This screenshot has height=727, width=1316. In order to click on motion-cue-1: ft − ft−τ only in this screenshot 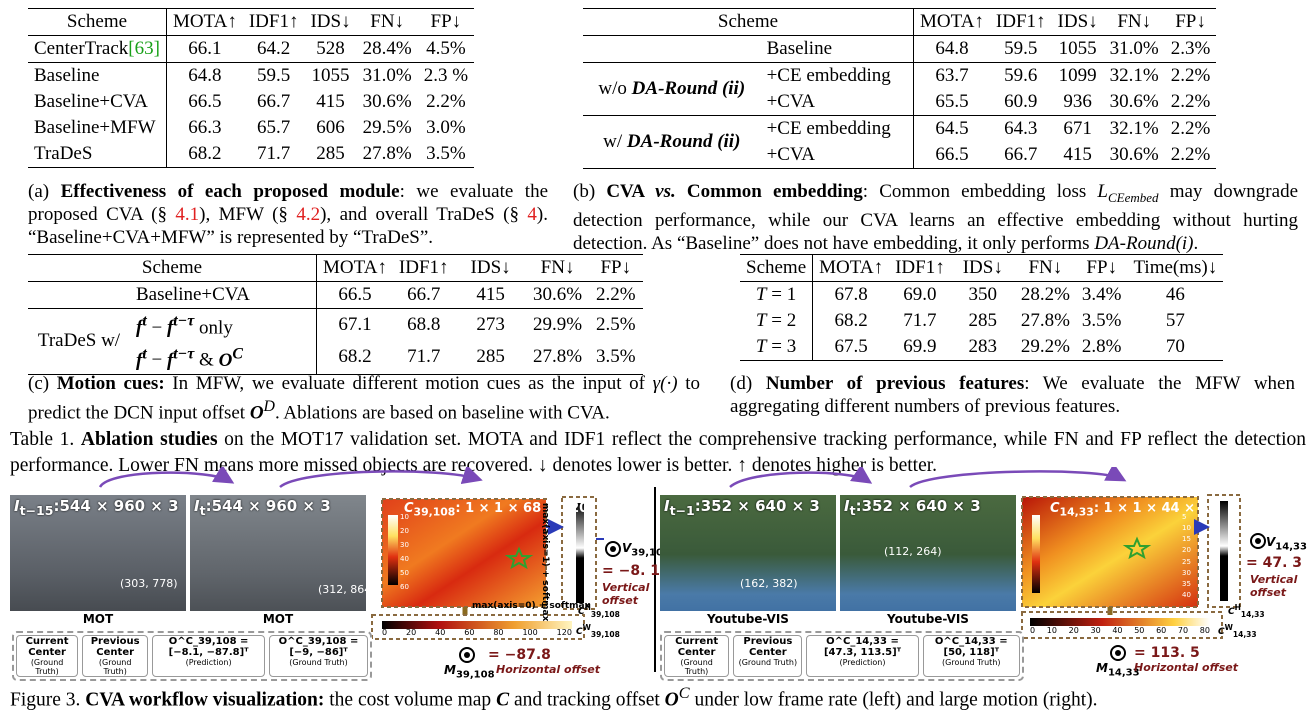, I will do `click(223, 325)`.